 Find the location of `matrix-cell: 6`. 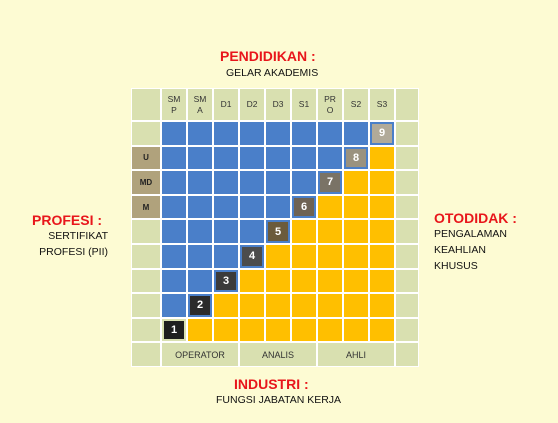

matrix-cell: 6 is located at coordinates (304, 207).